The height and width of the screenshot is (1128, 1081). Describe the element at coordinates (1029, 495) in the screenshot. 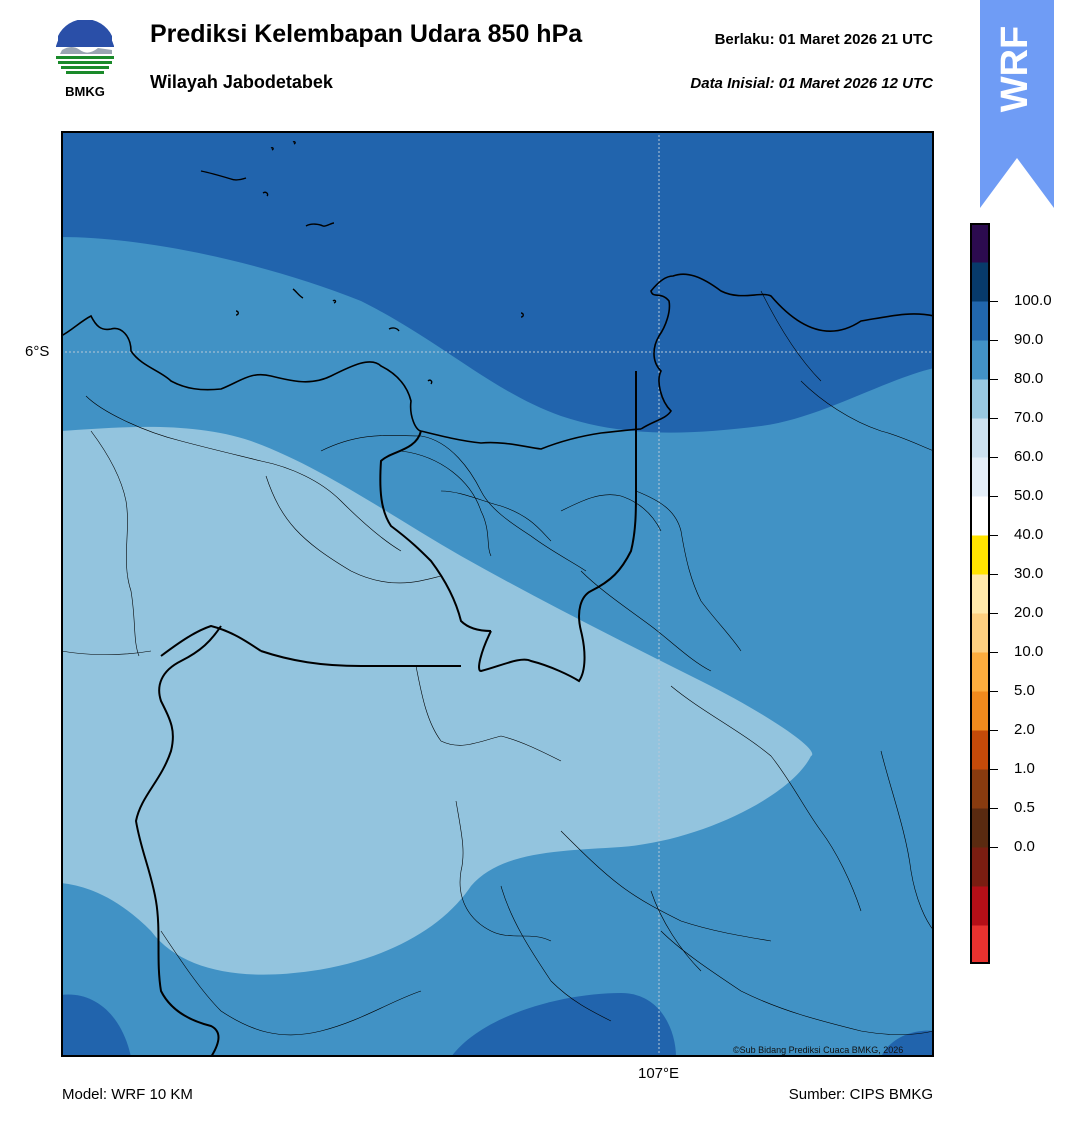

I see `colorbar-tick-label: 50.0` at that location.